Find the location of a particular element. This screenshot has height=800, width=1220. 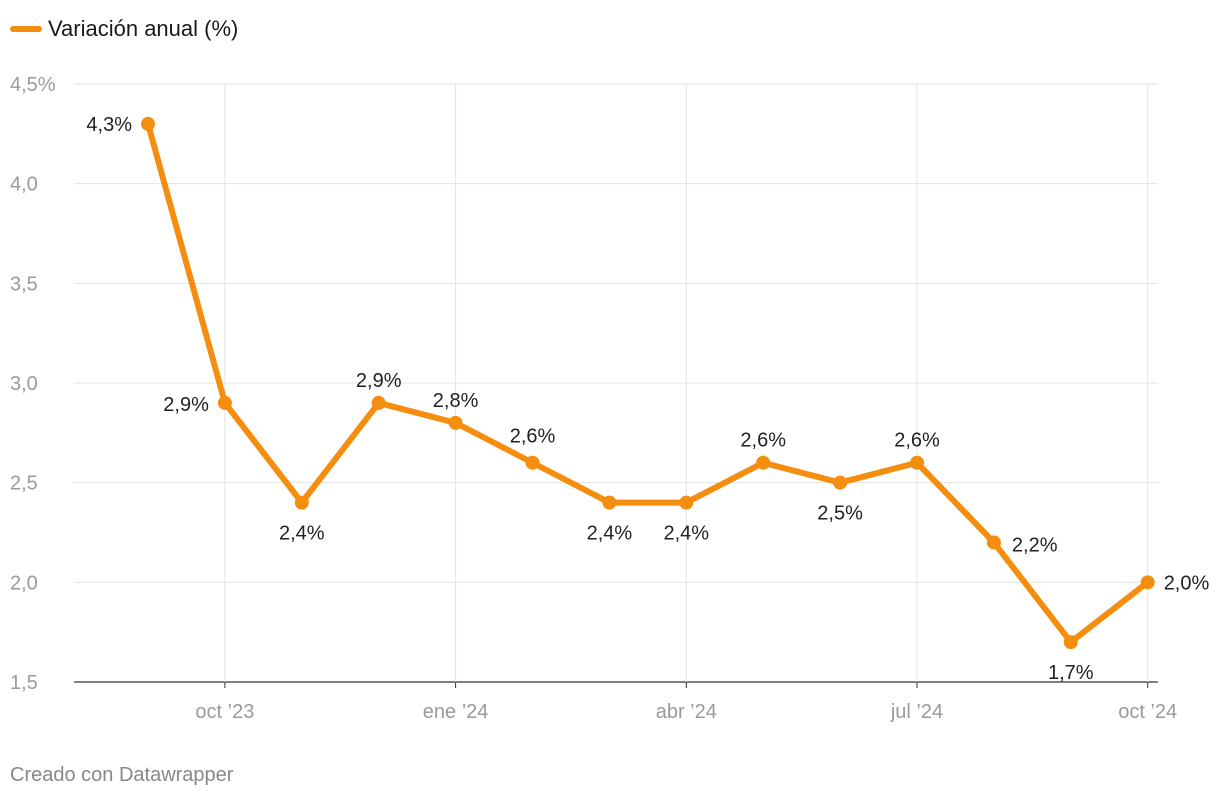

x-tick-label: oct ’23 is located at coordinates (224, 712).